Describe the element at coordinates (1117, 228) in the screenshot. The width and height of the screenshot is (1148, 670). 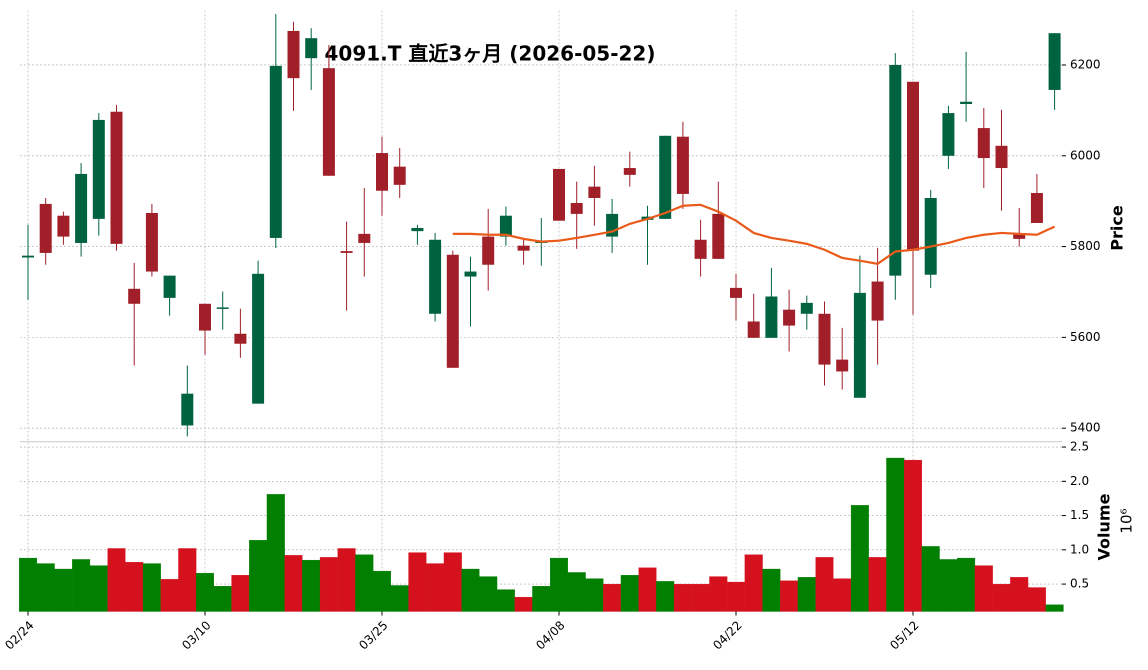
I see `price-axis-label: Price` at that location.